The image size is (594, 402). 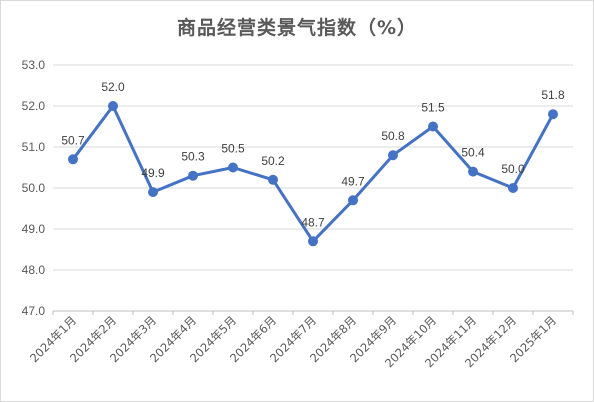 What do you see at coordinates (297, 28) in the screenshot?
I see `chart-title: 商品经营类景气指数（%）` at bounding box center [297, 28].